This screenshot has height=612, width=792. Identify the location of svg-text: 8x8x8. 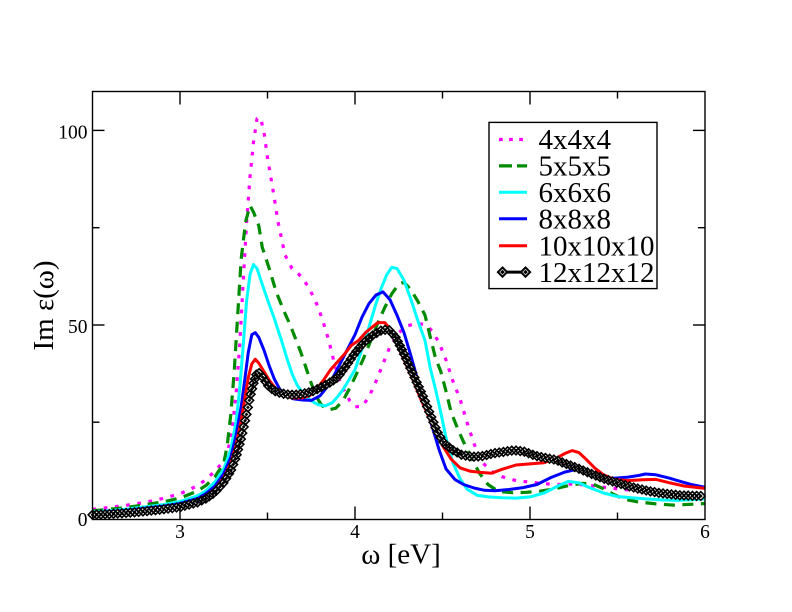
(575, 219).